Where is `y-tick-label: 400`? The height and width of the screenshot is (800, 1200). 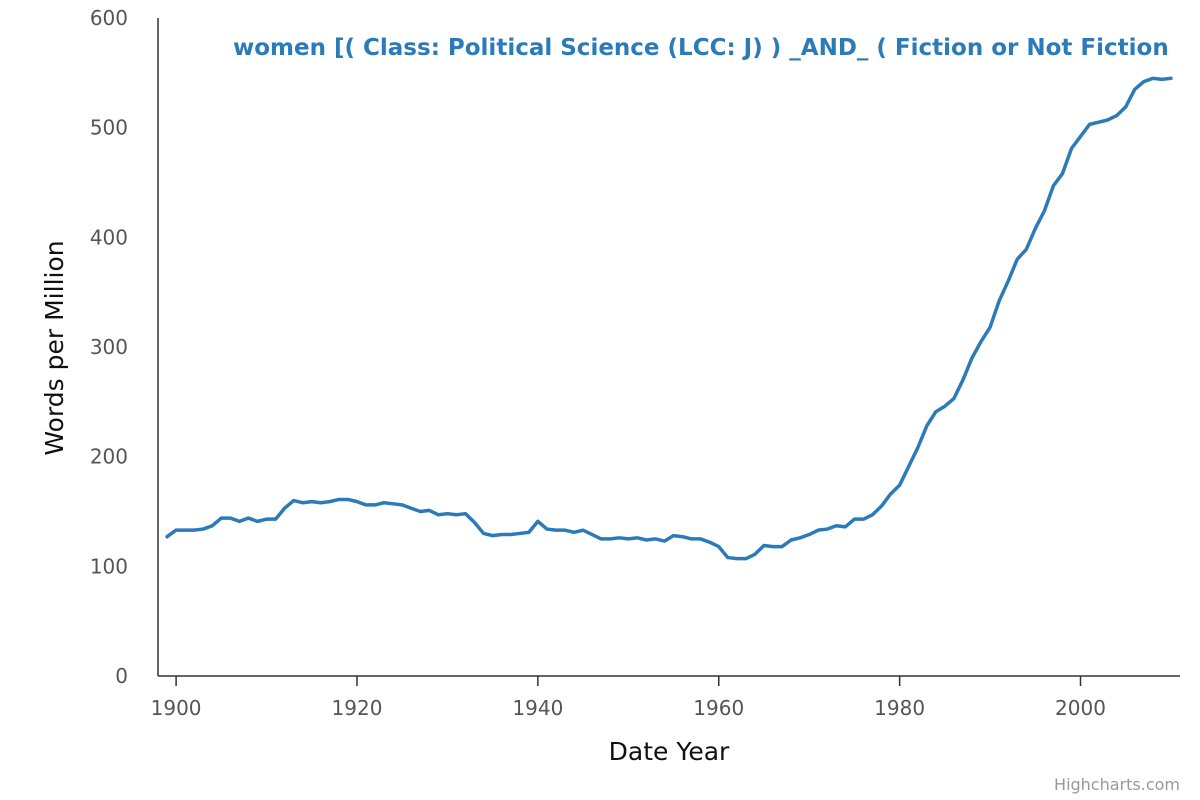
y-tick-label: 400 is located at coordinates (109, 237).